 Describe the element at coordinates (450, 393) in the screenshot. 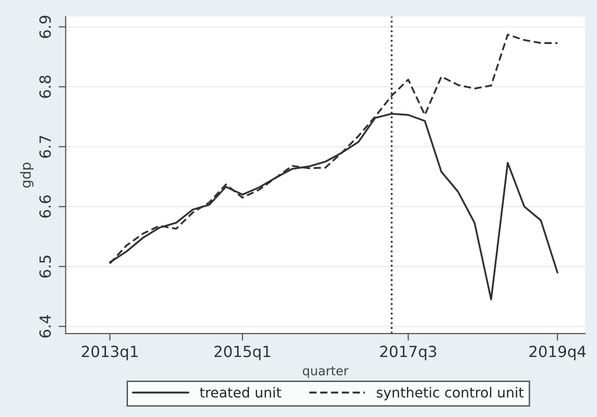

I see `legend-label: synthetic control unit` at that location.